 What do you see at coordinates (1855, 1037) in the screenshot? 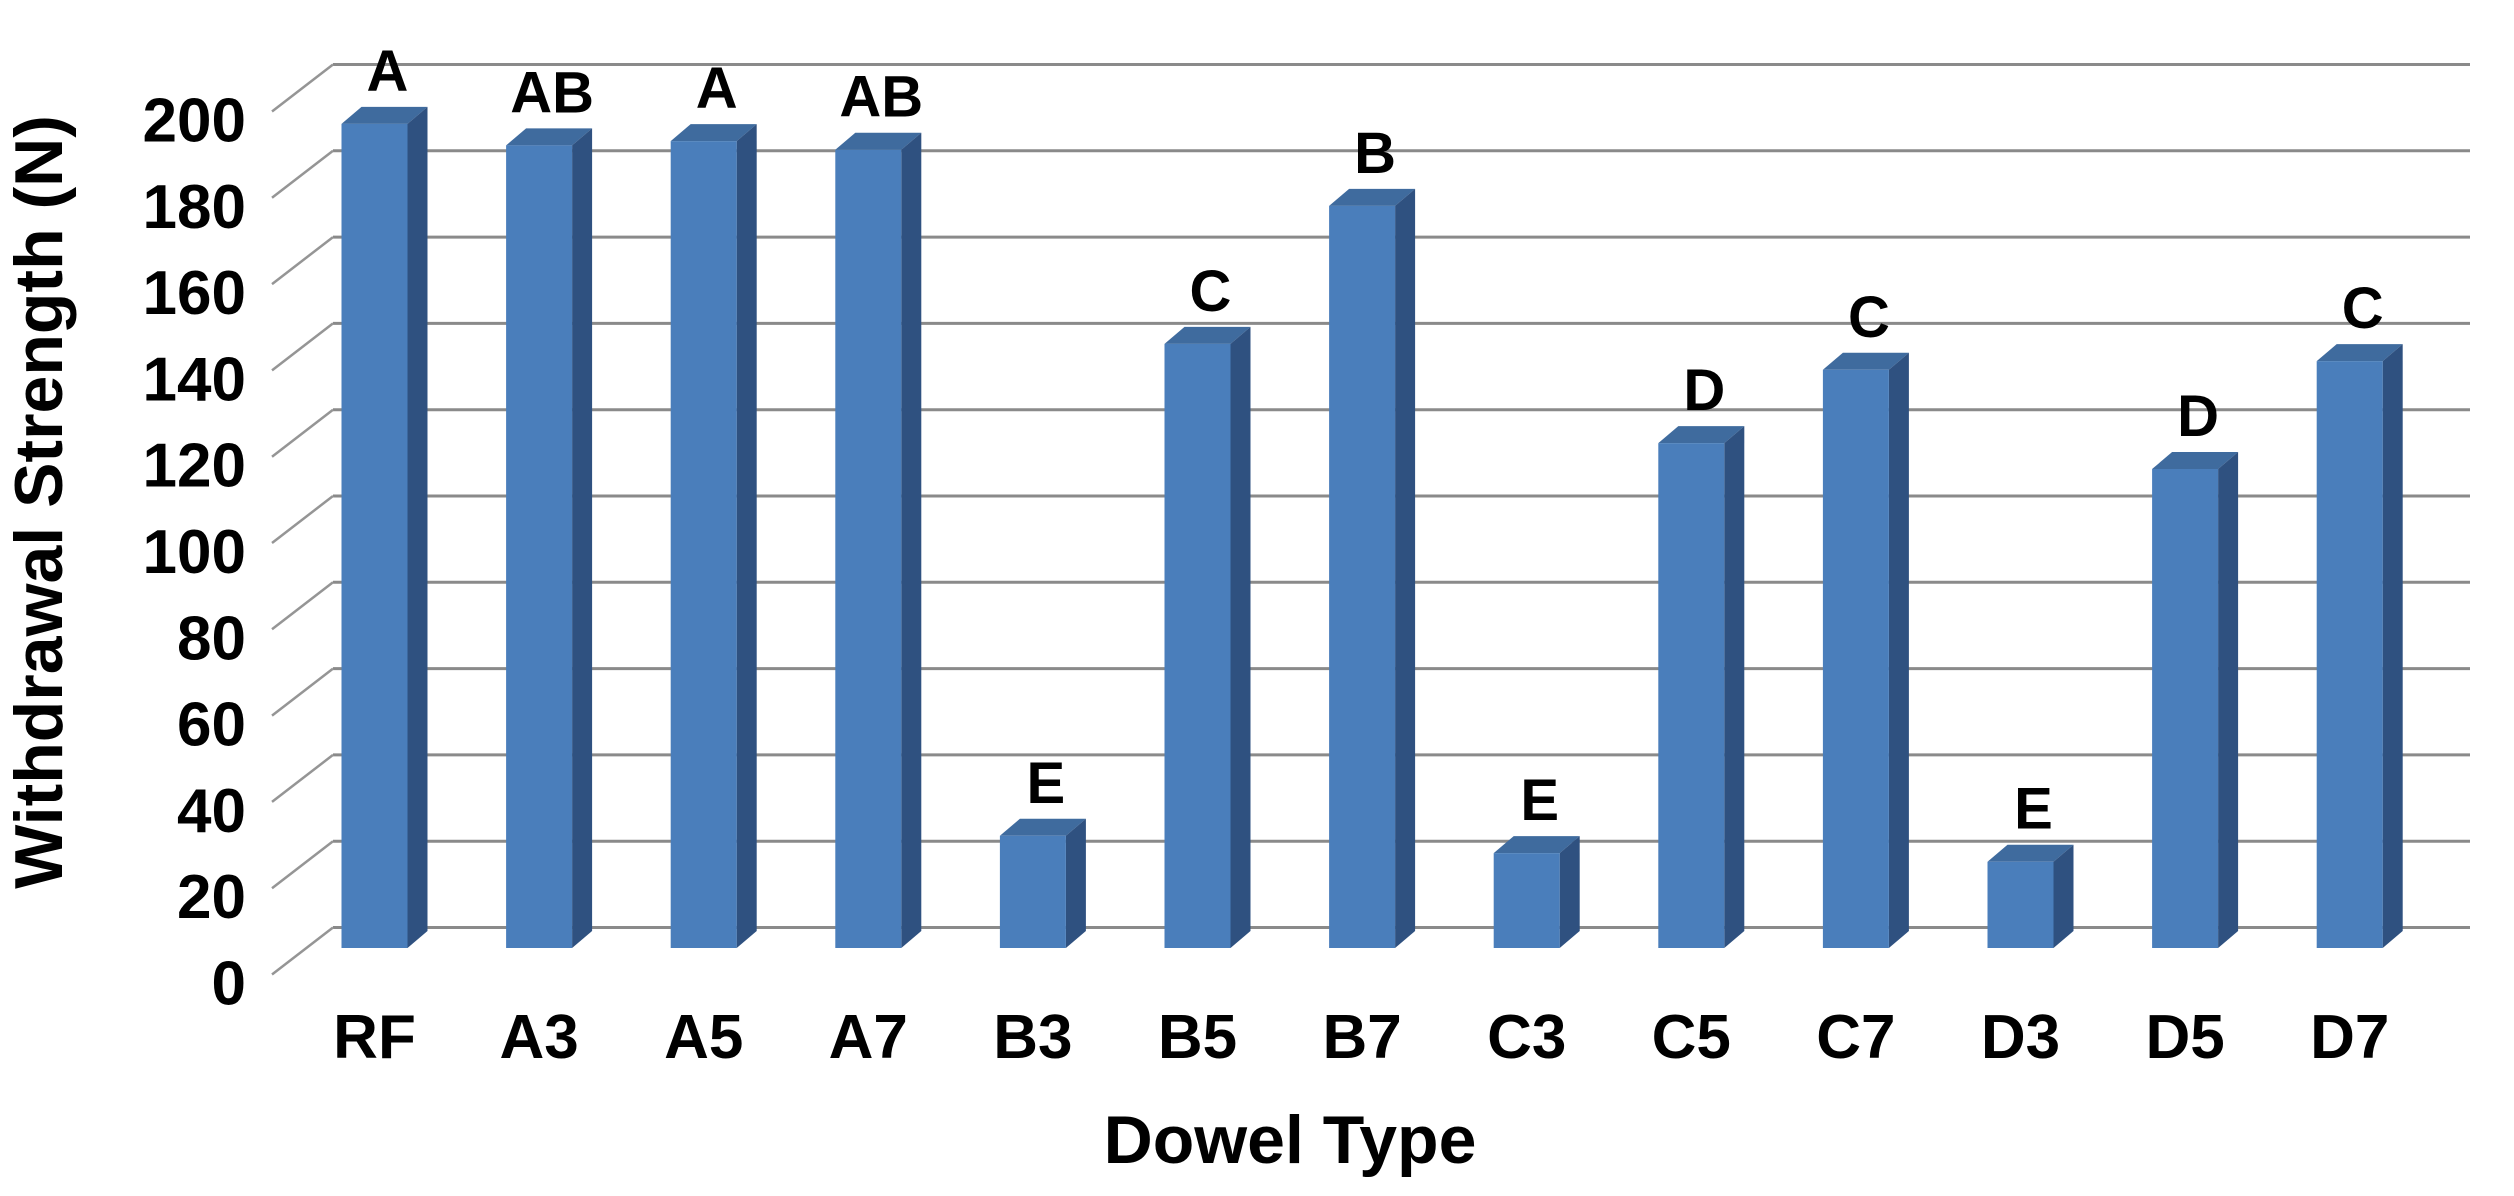
I see `x-category-label-C7: C7` at bounding box center [1855, 1037].